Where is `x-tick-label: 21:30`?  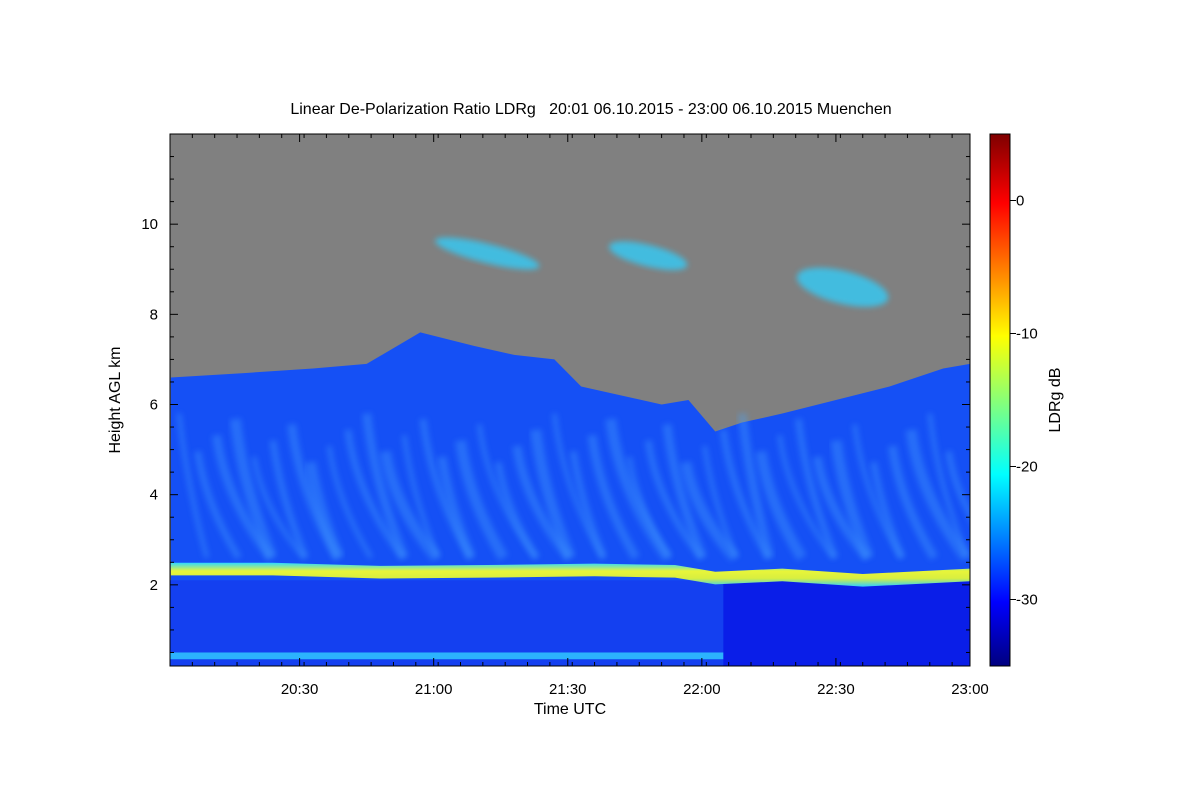 x-tick-label: 21:30 is located at coordinates (568, 689).